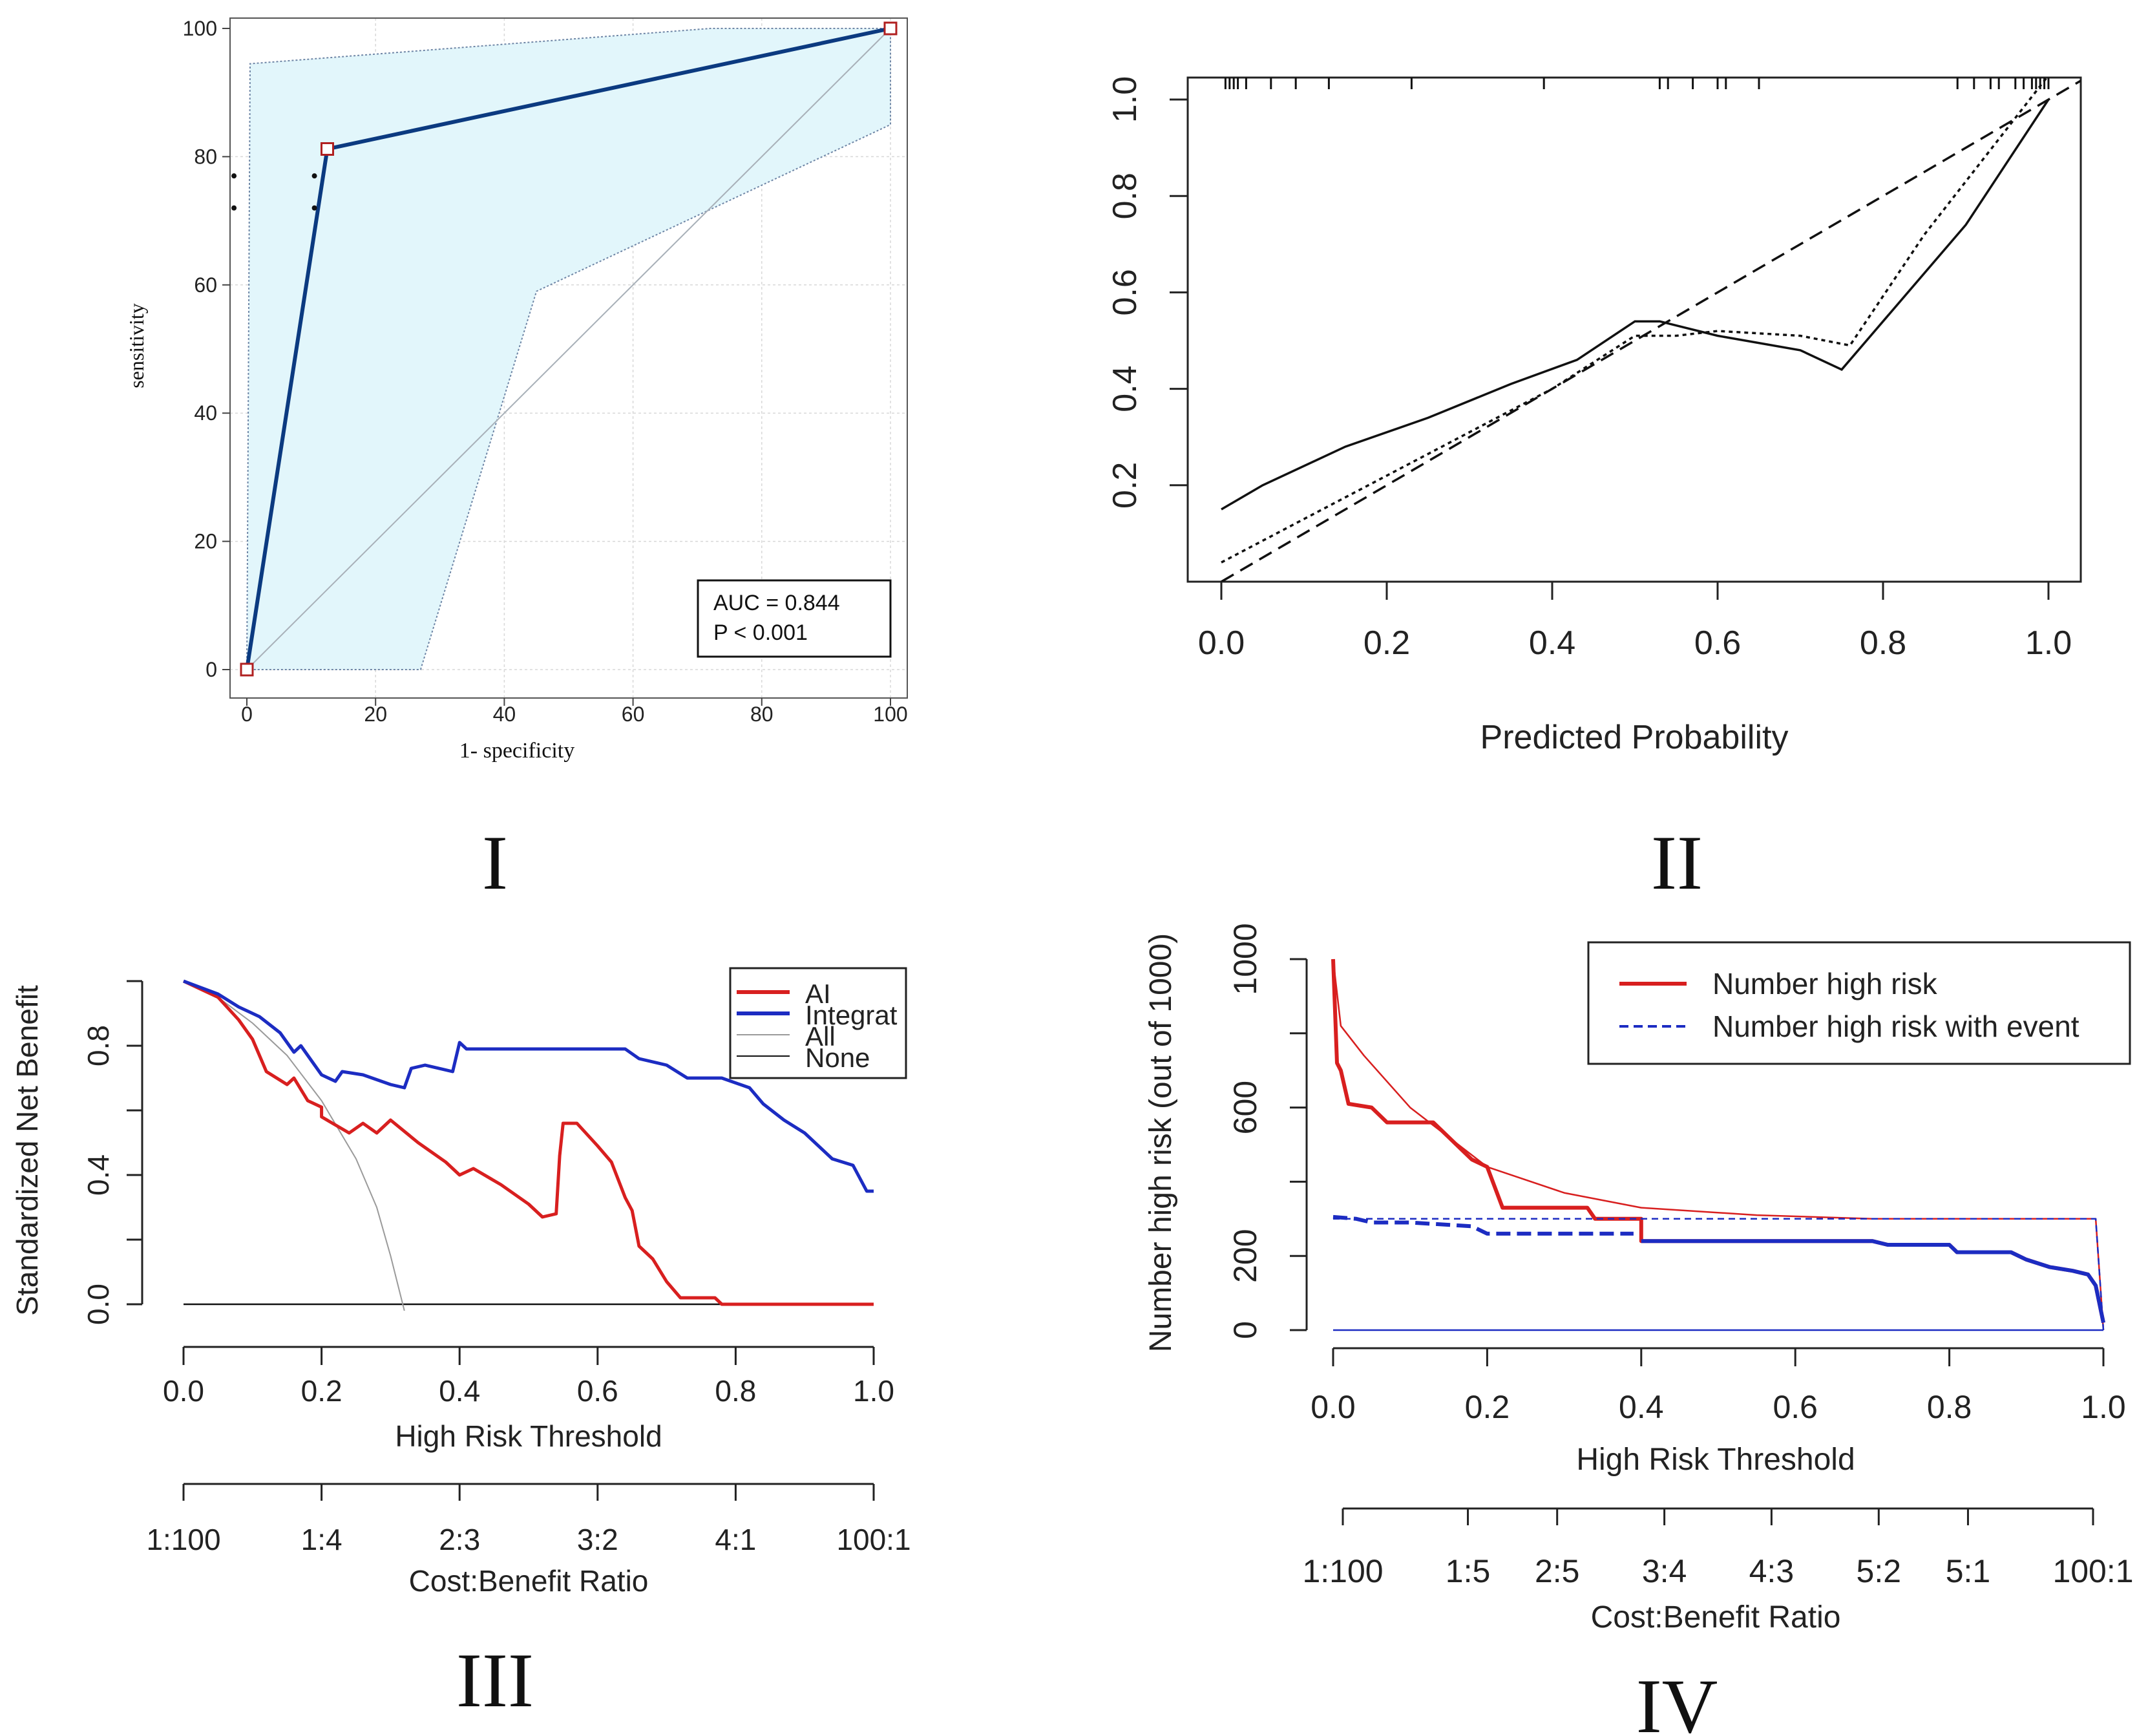  Describe the element at coordinates (1795, 1407) in the screenshot. I see `impact-x-tick-label-0-6: 0.6` at that location.